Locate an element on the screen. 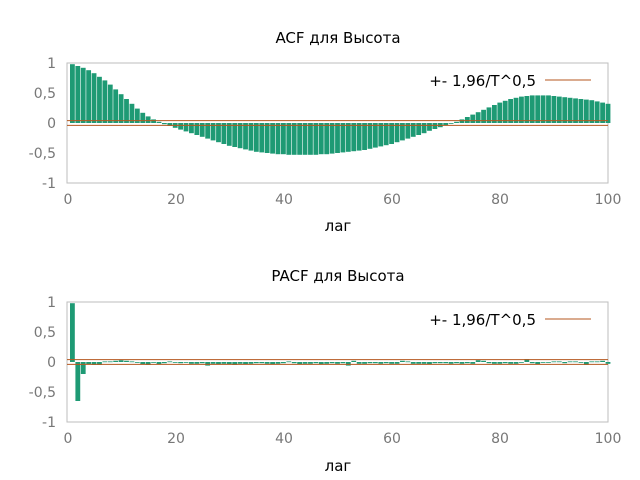  acf-x-axis-label: лаг is located at coordinates (338, 226).